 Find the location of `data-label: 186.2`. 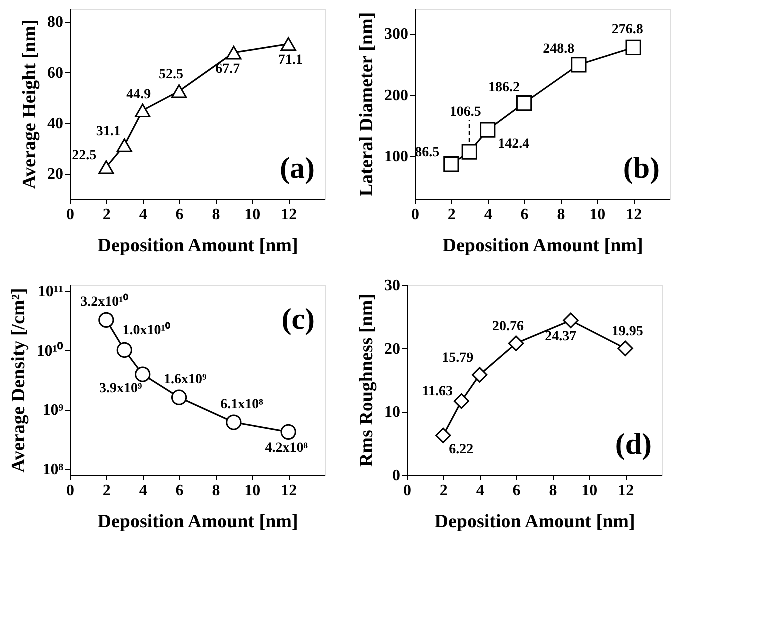

data-label: 186.2 is located at coordinates (504, 88).